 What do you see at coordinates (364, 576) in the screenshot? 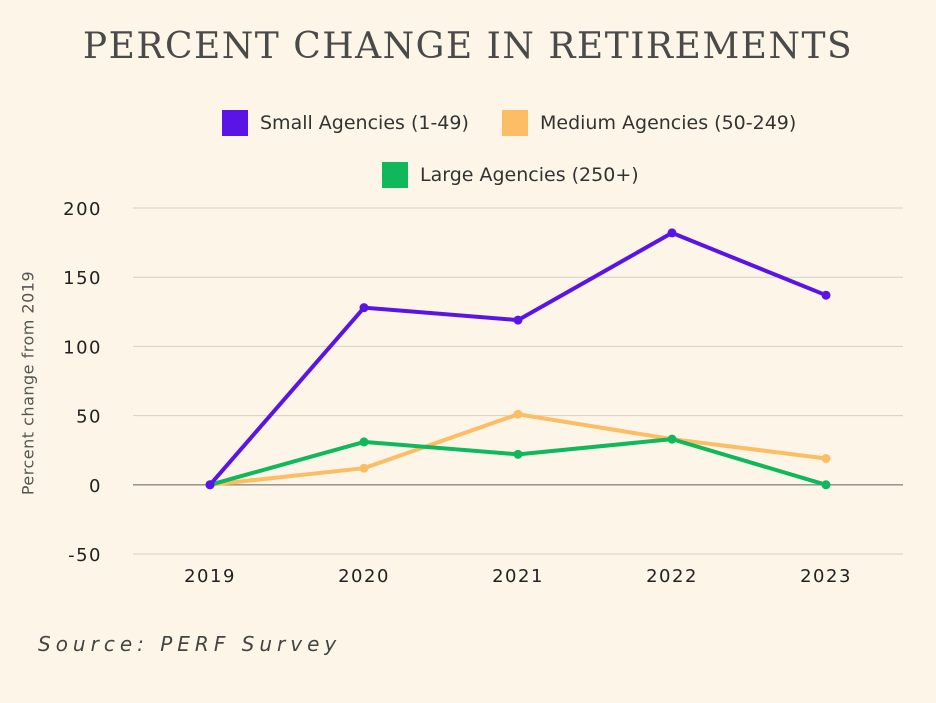
I see `x-tick-label: 2020` at bounding box center [364, 576].